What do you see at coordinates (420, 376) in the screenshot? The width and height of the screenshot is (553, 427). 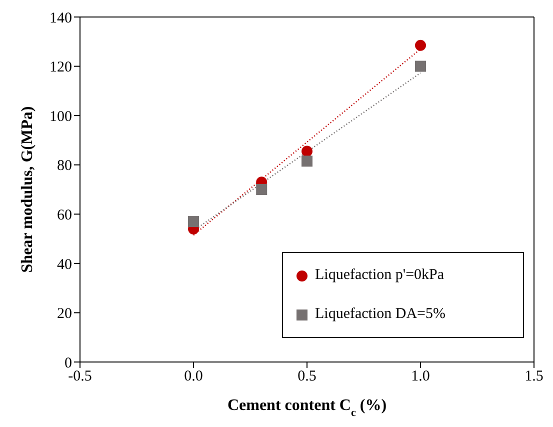 I see `x-tick-label: 1.0` at bounding box center [420, 376].